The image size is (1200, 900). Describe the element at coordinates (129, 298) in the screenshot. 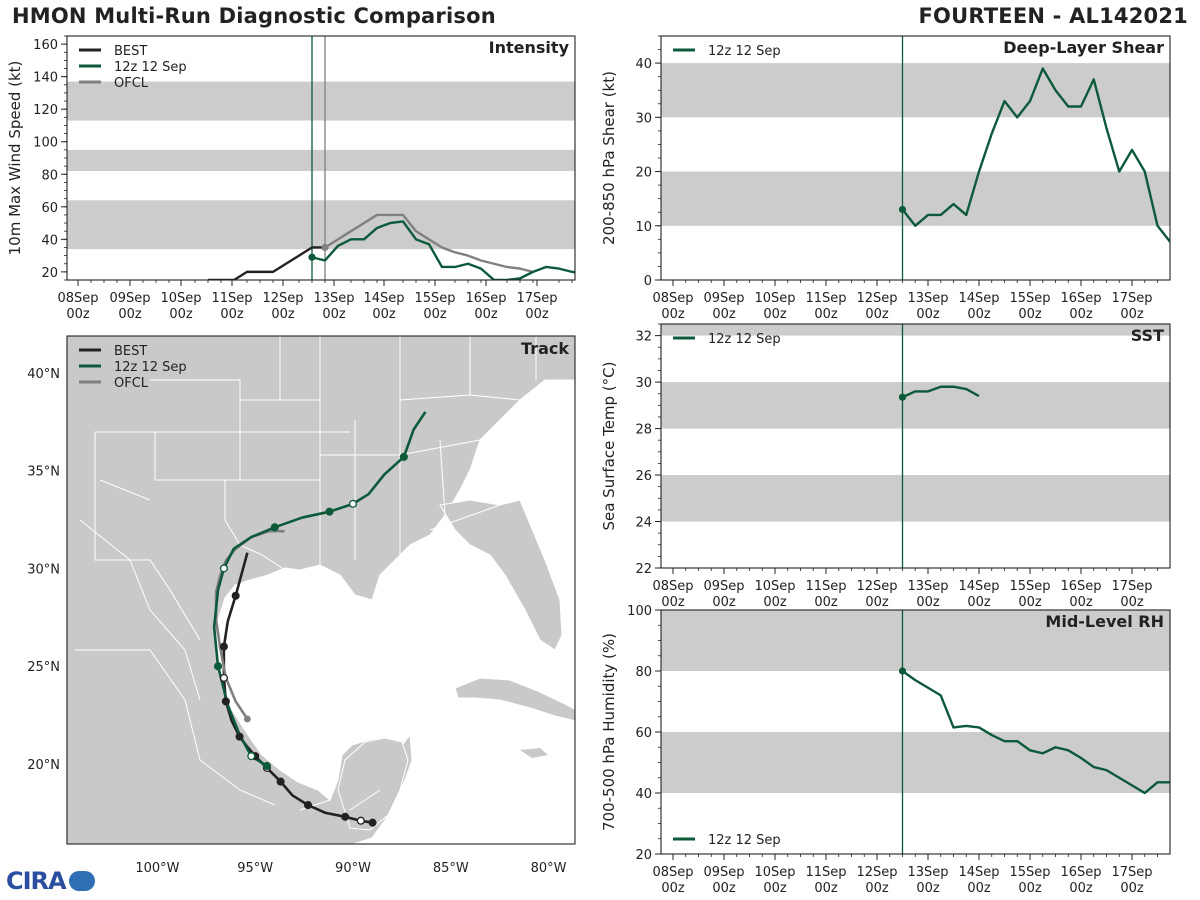

I see `intensity-xtick-label-day: 09Sep` at that location.